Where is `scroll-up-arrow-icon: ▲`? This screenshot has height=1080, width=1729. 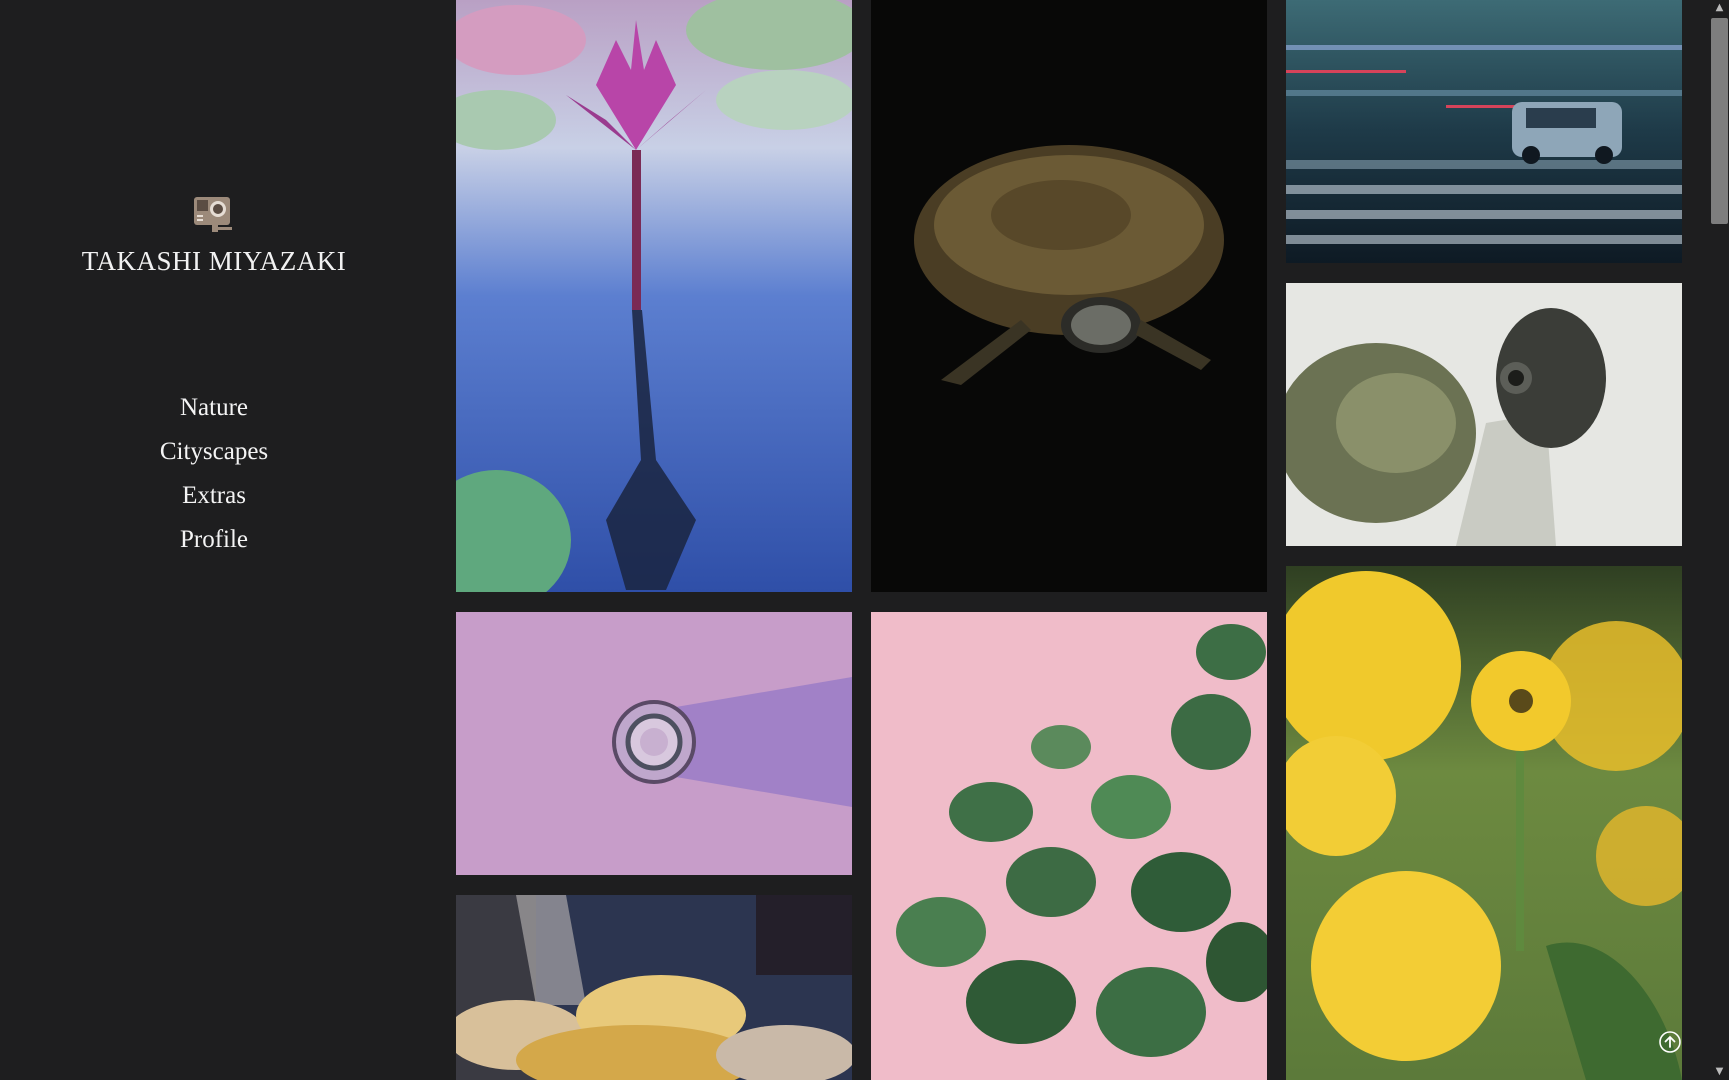 scroll-up-arrow-icon: ▲ is located at coordinates (1719, 7).